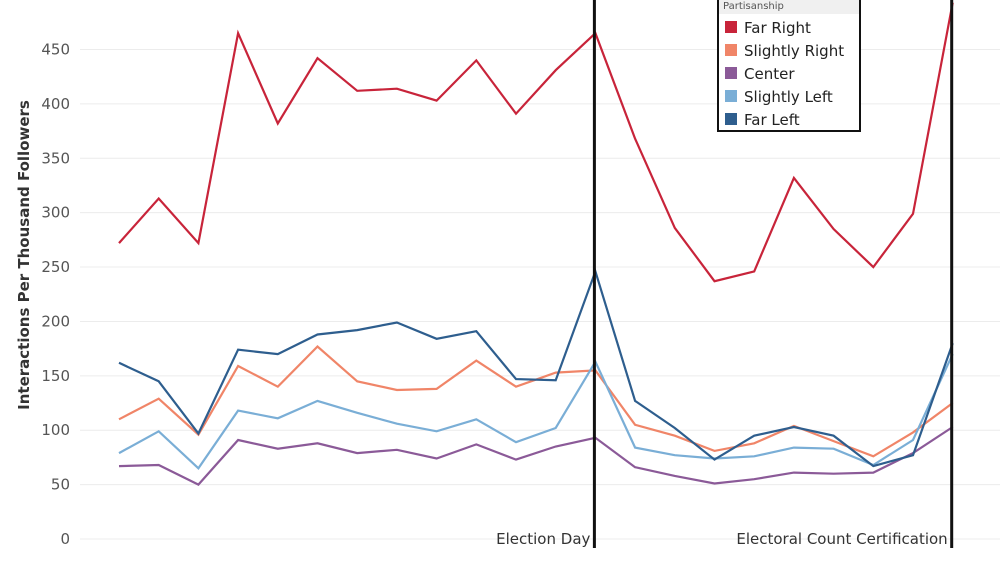 This screenshot has width=1000, height=563. I want to click on y-tick-label: 0, so click(65, 539).